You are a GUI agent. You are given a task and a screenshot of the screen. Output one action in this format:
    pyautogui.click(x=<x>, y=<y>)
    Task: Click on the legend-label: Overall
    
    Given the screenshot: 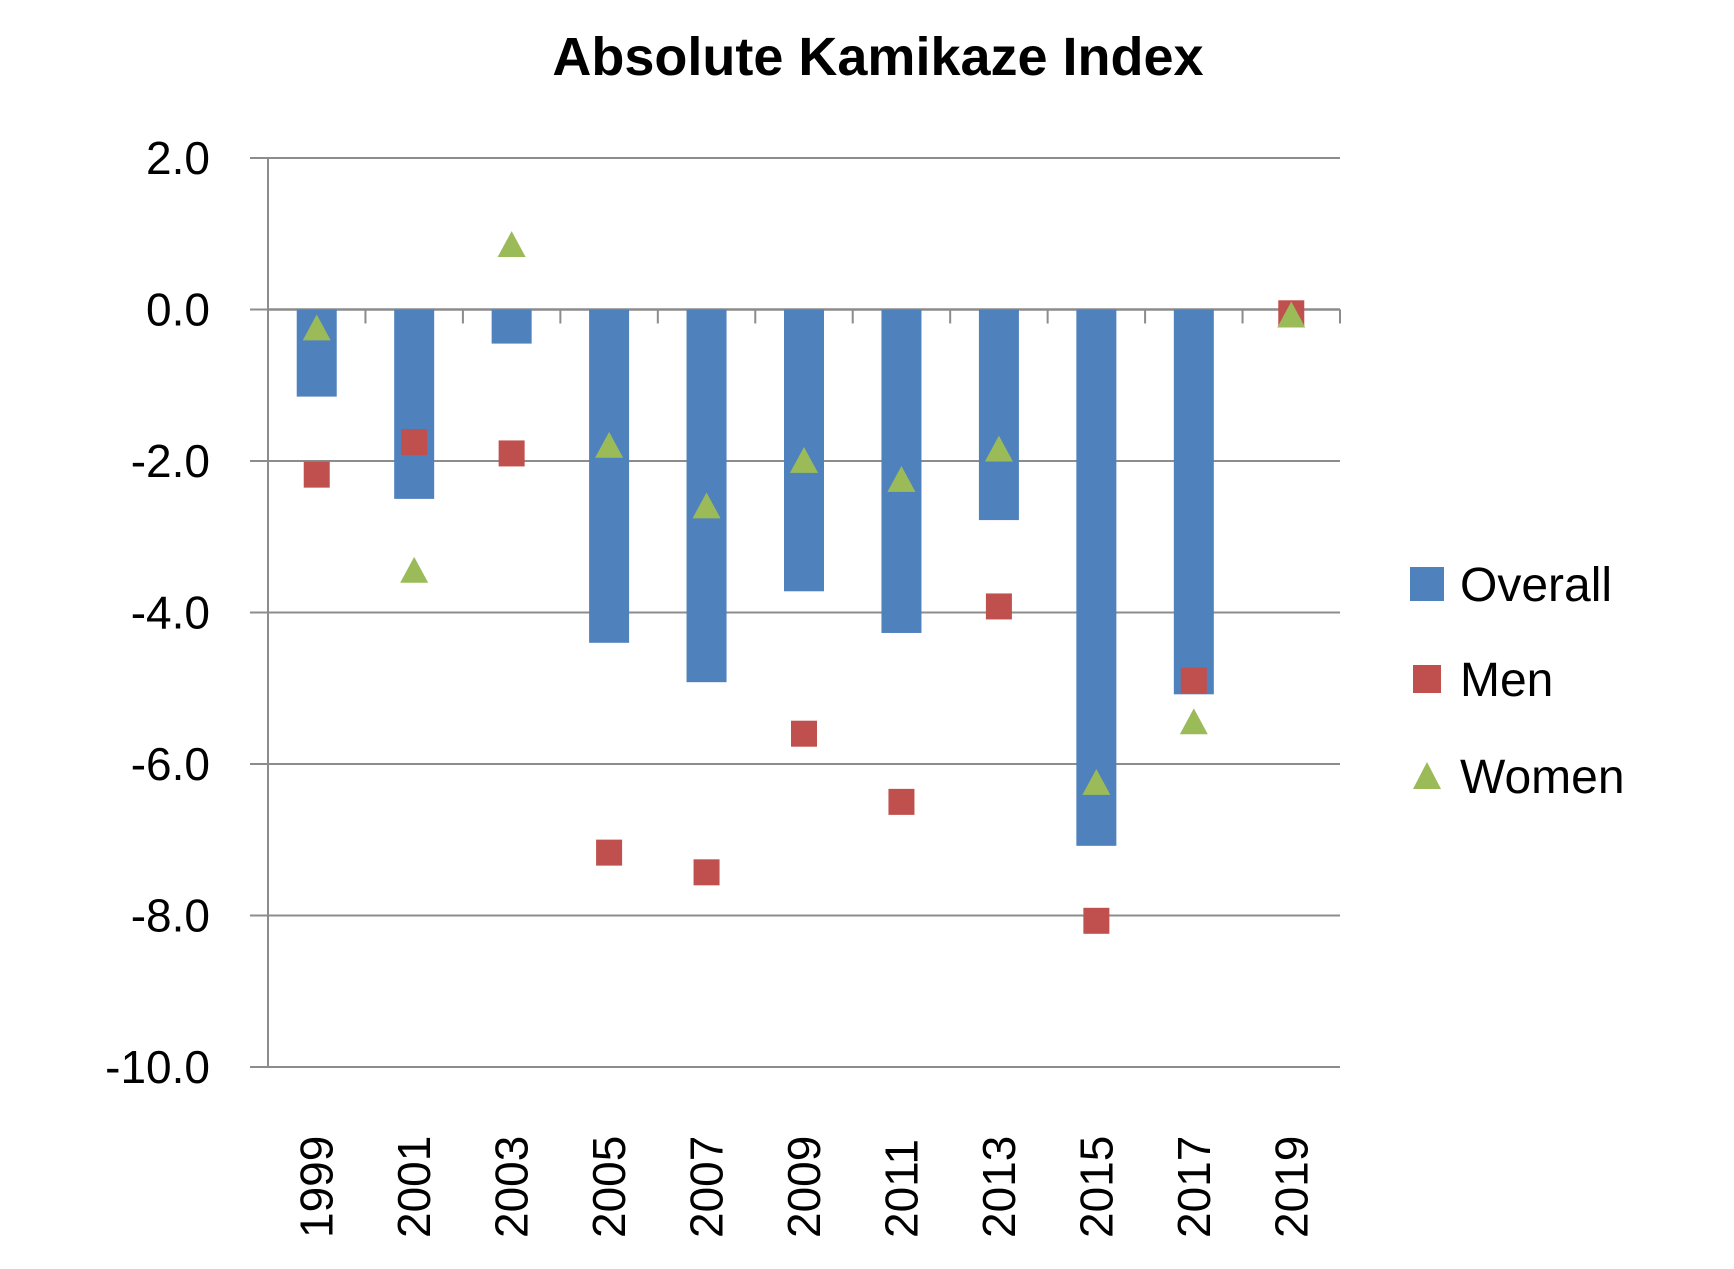 What is the action you would take?
    pyautogui.click(x=1536, y=585)
    